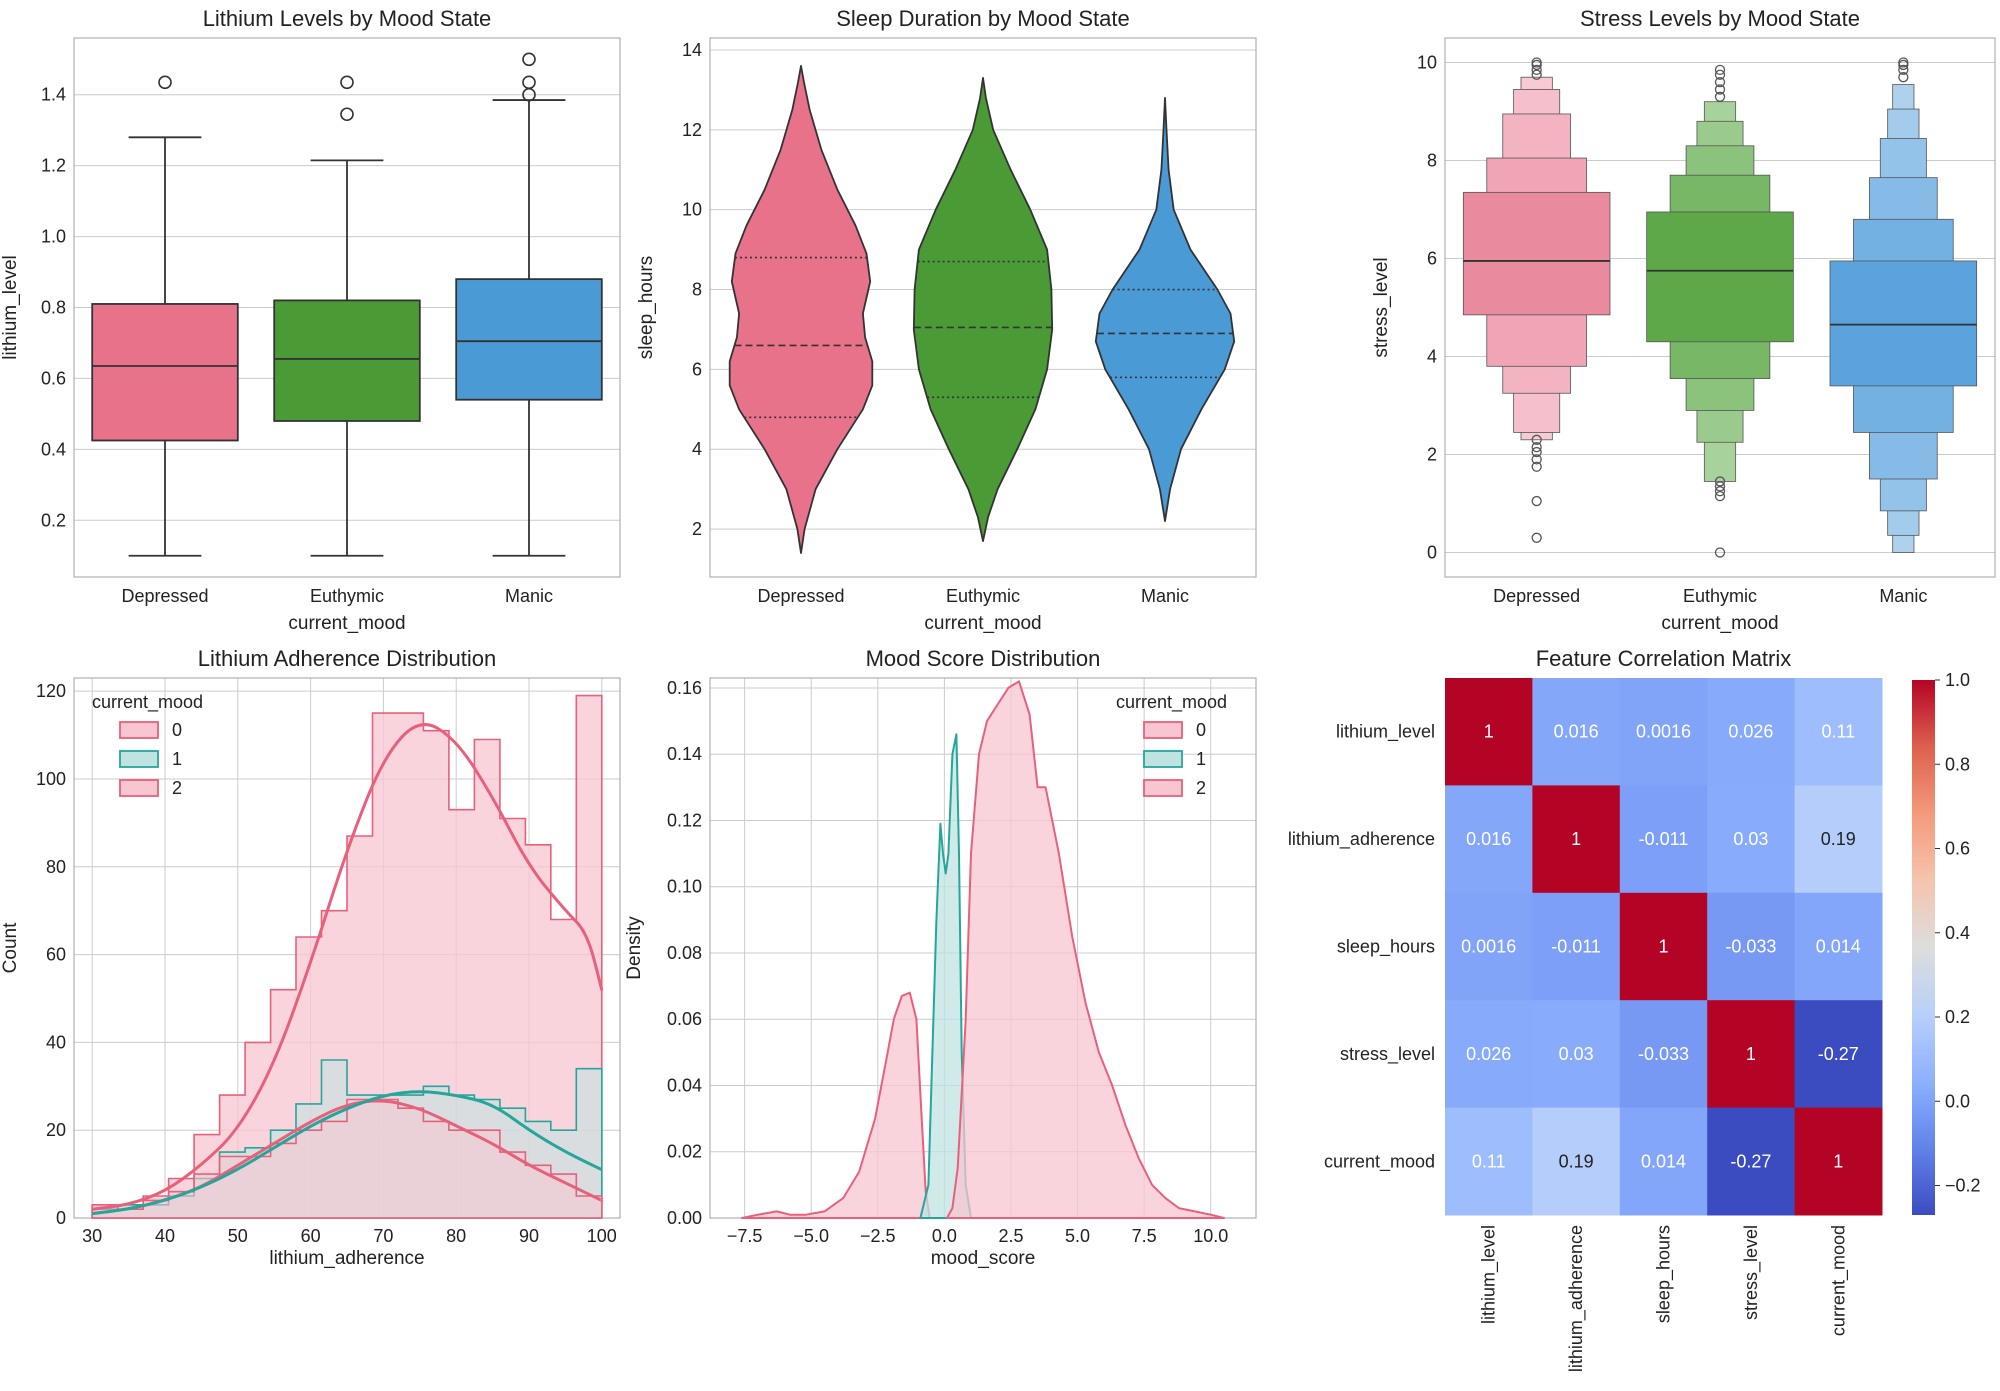  Describe the element at coordinates (1210, 1236) in the screenshot. I see `mood-kde-xtick-label: 10.0` at that location.